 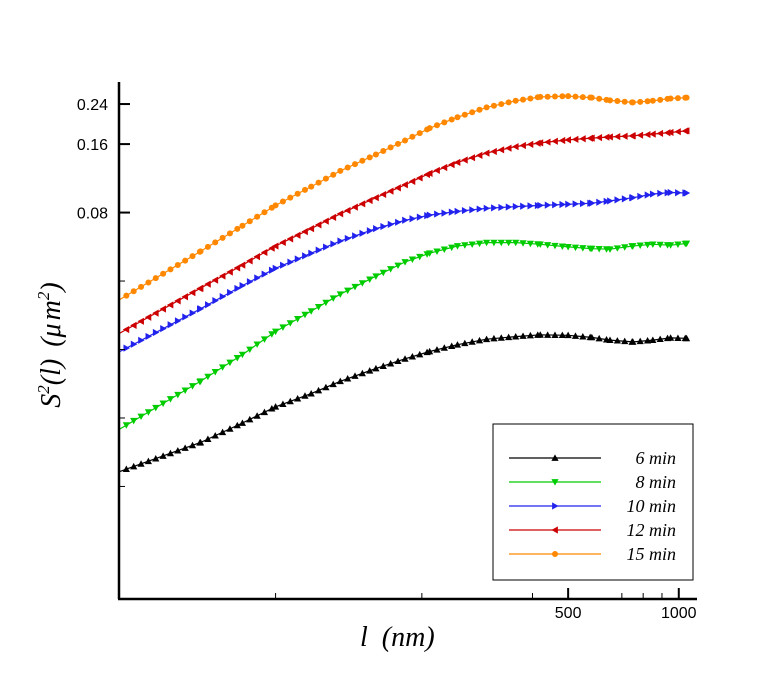 I want to click on y-tick-label-0: 0.24, so click(x=92, y=105).